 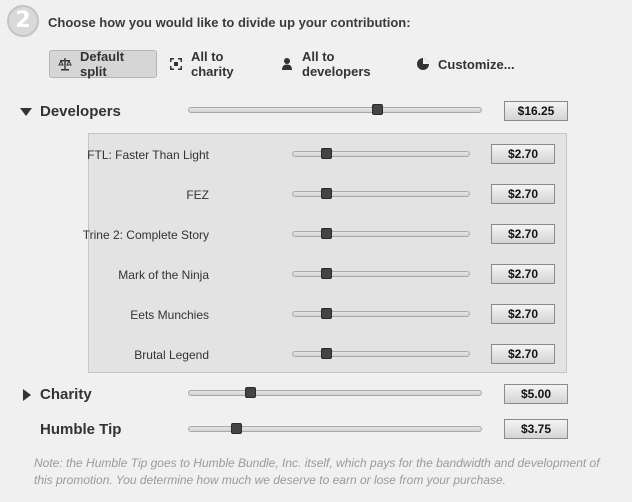 What do you see at coordinates (148, 155) in the screenshot?
I see `game-name-ftl: FTL: Faster Than Light` at bounding box center [148, 155].